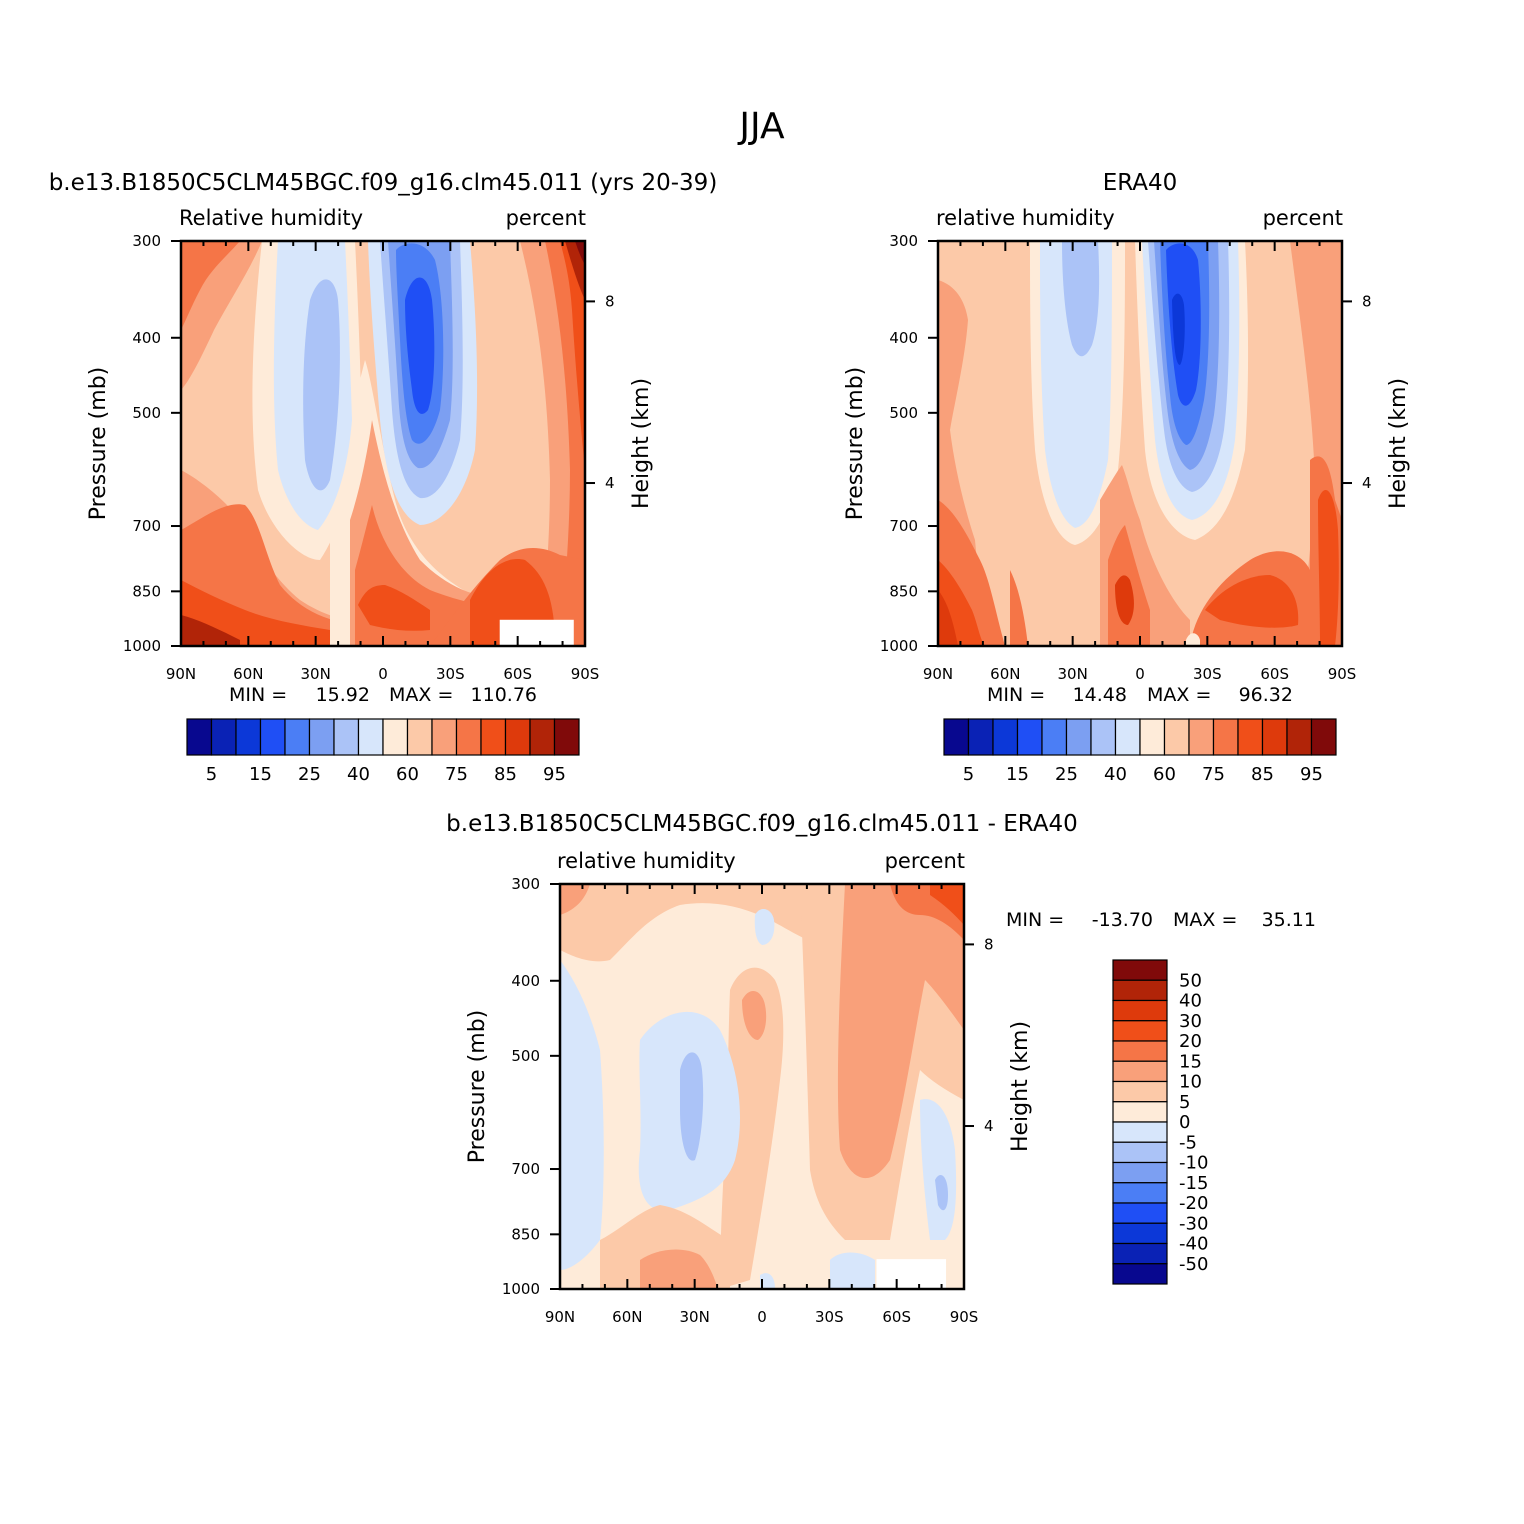  I want to click on panel-model-right-label: percent, so click(546, 218).